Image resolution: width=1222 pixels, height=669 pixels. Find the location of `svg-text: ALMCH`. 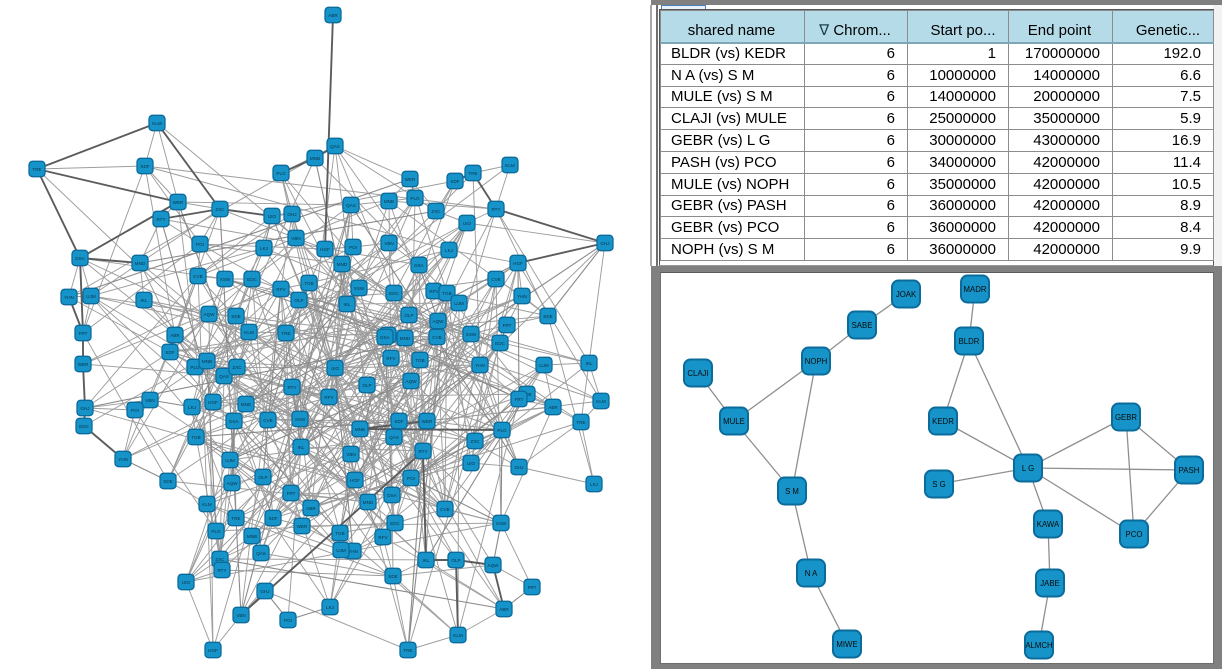

svg-text: ALMCH is located at coordinates (1038, 645).